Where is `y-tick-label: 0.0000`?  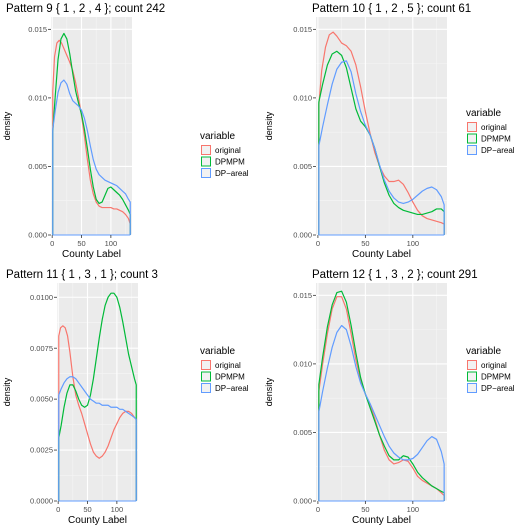 y-tick-label: 0.0000 is located at coordinates (41, 501).